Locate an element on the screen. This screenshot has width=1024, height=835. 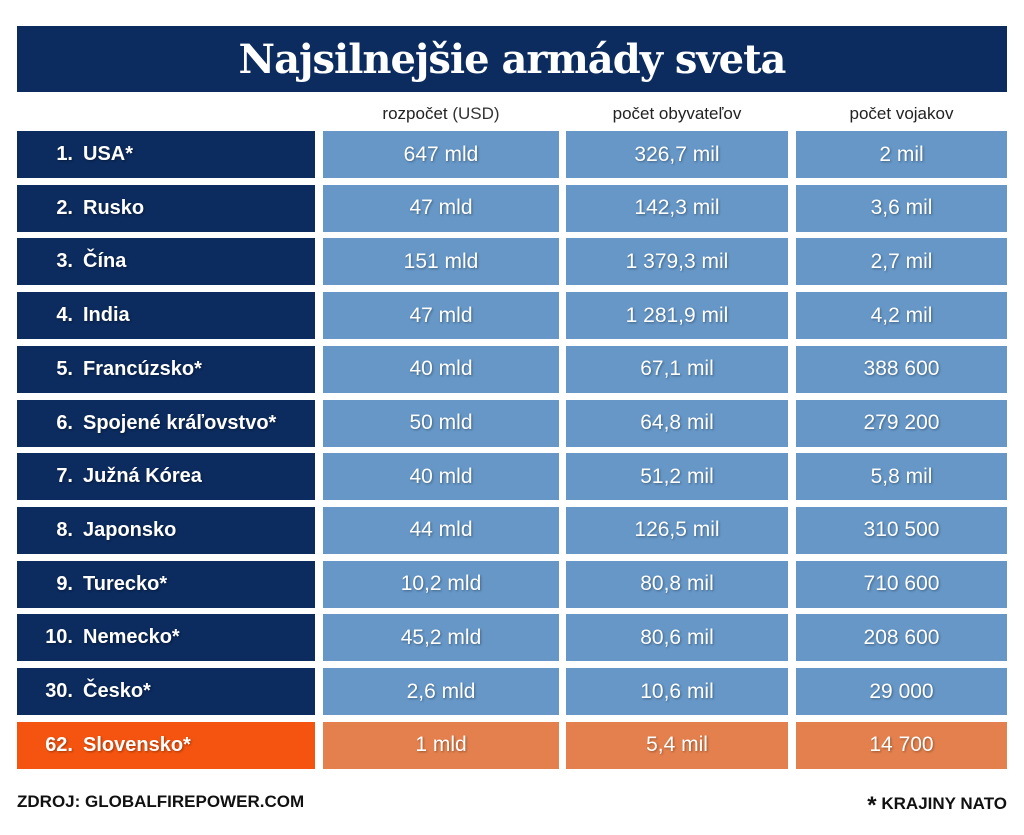
population-cell: 64,8 mil is located at coordinates (677, 423).